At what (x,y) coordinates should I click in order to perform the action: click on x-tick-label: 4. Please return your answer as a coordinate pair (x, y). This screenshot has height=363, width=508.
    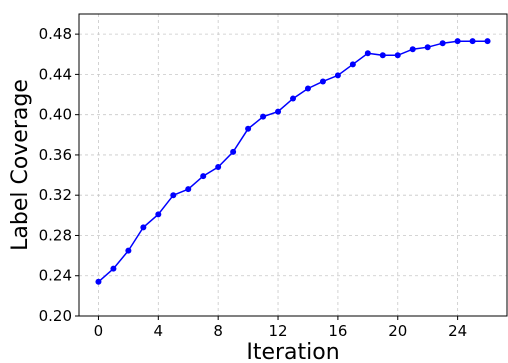
    Looking at the image, I should click on (159, 331).